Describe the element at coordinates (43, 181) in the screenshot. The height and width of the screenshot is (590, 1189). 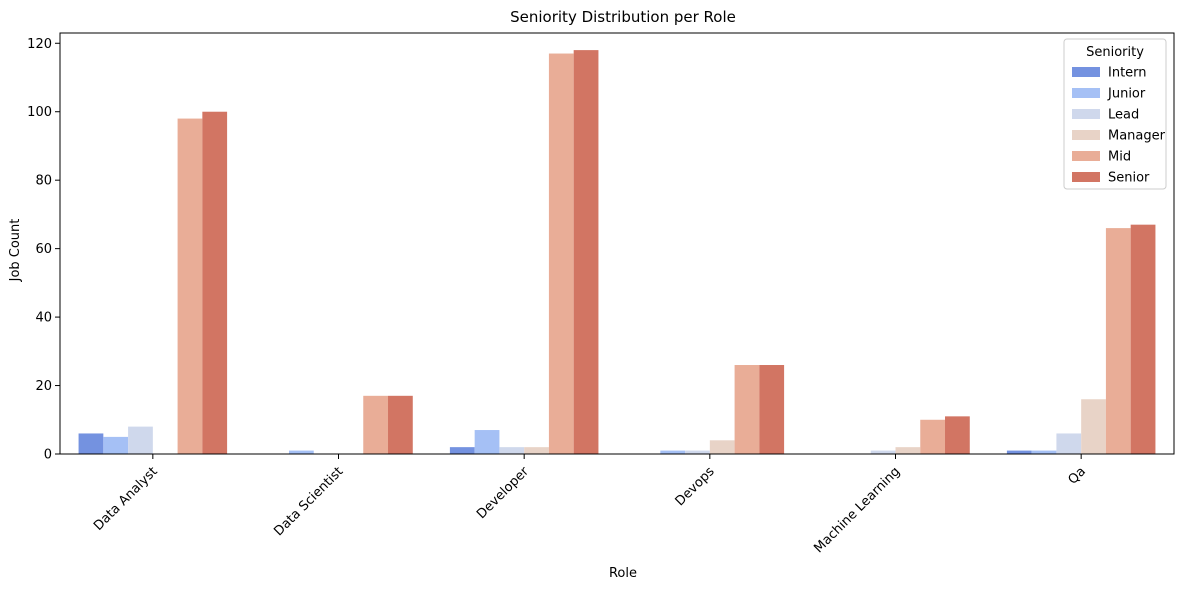
I see `y-tick-label: 80` at that location.